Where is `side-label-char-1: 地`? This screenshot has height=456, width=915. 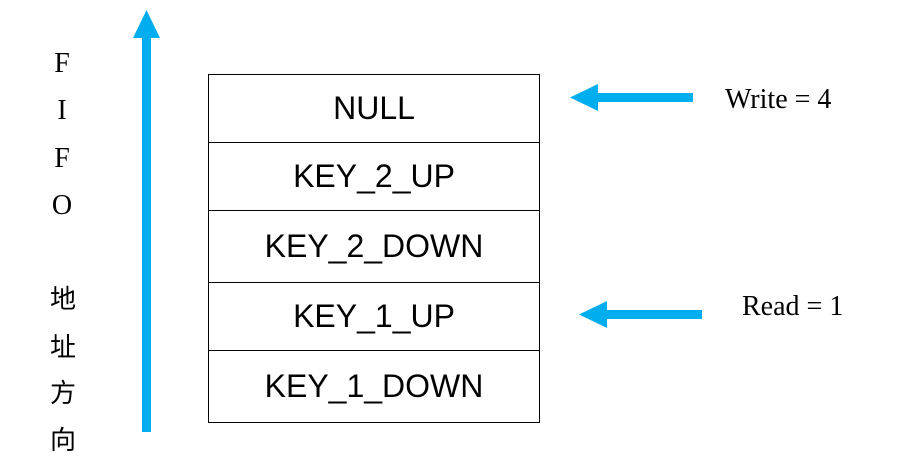 side-label-char-1: 地 is located at coordinates (63, 300).